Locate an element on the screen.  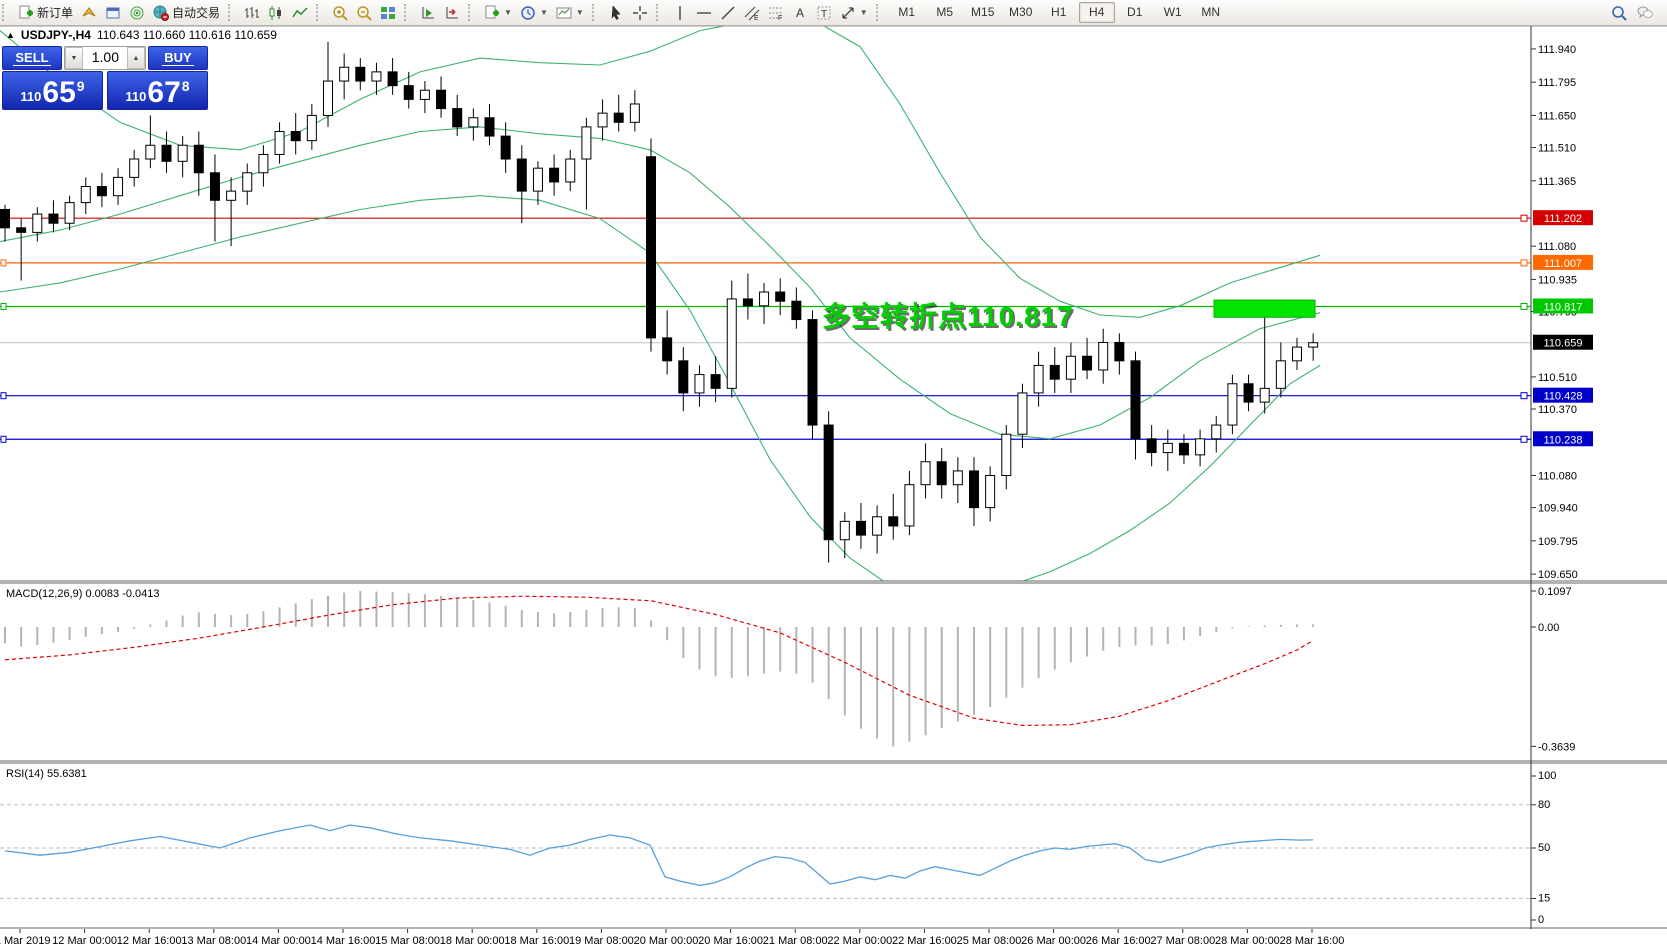
text-label-button: T is located at coordinates (824, 12).